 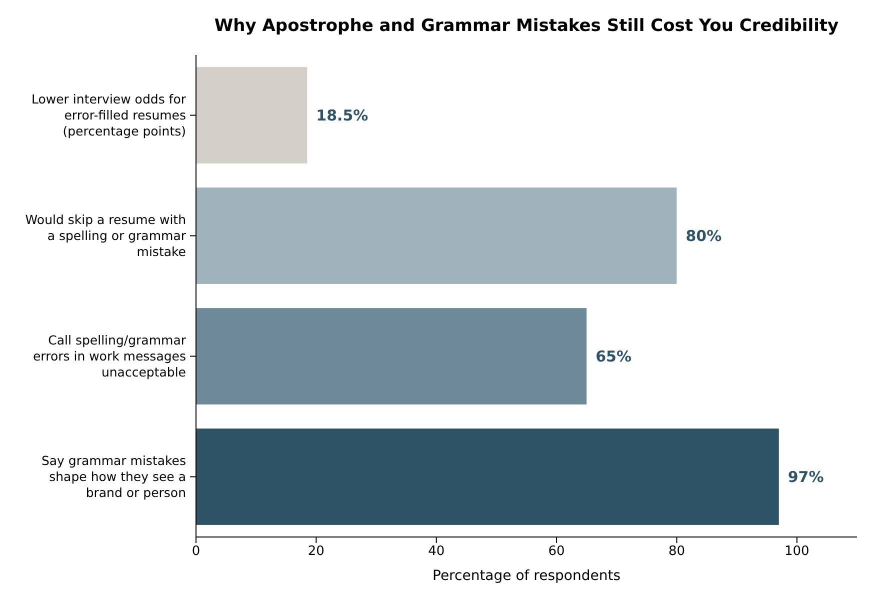 I want to click on data-label: 65%, so click(x=614, y=357).